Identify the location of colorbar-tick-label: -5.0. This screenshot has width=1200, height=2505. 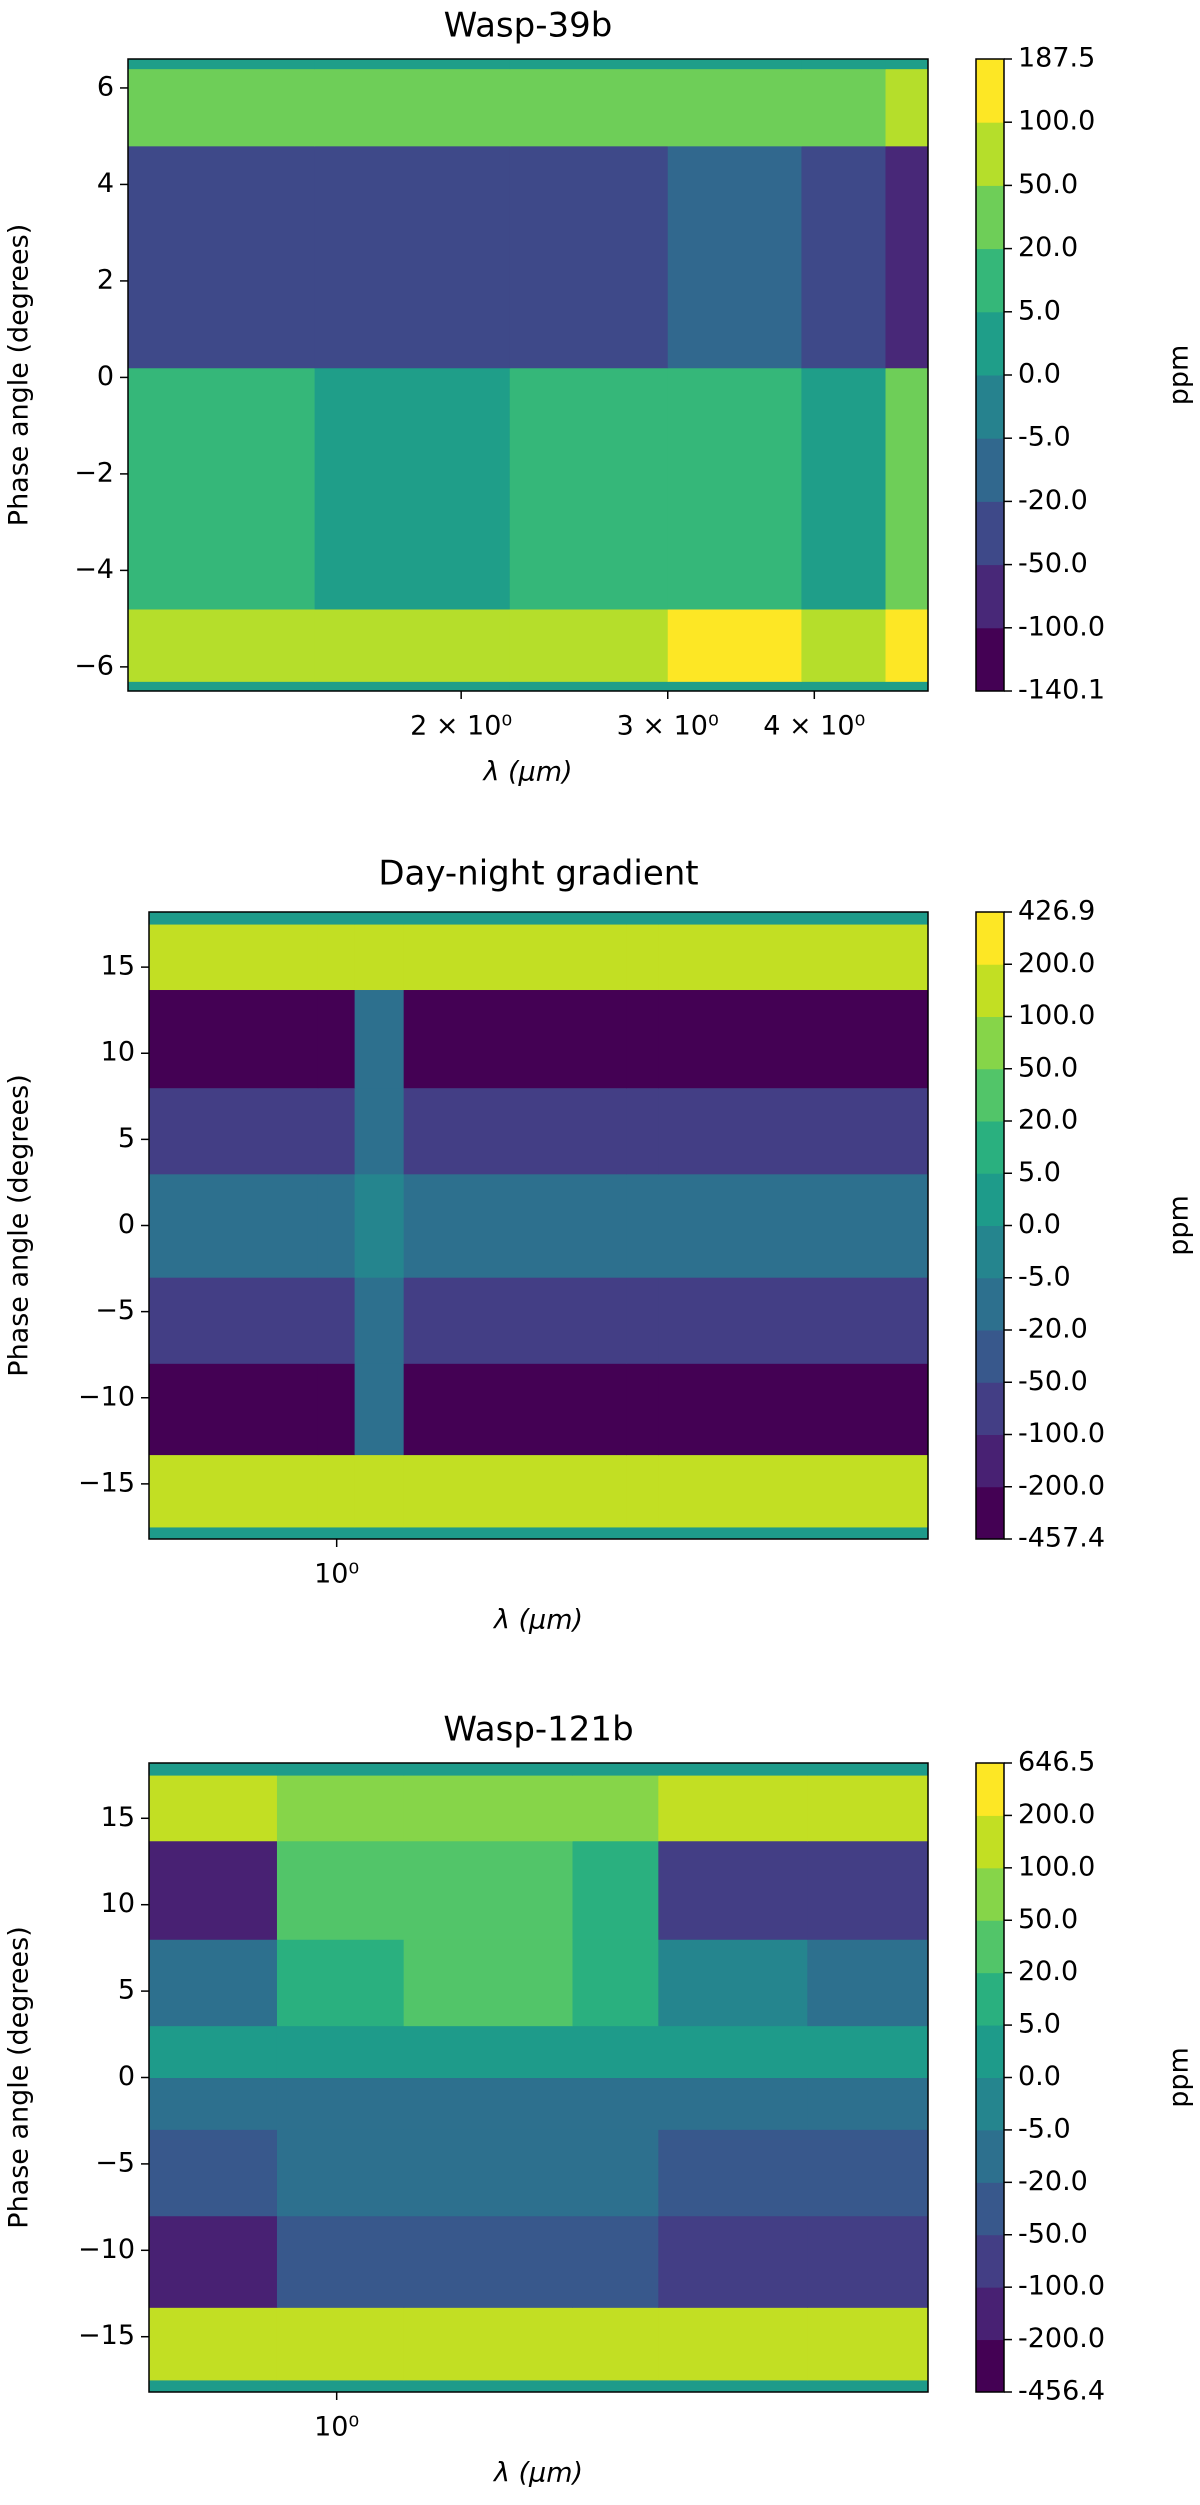
(1044, 1276).